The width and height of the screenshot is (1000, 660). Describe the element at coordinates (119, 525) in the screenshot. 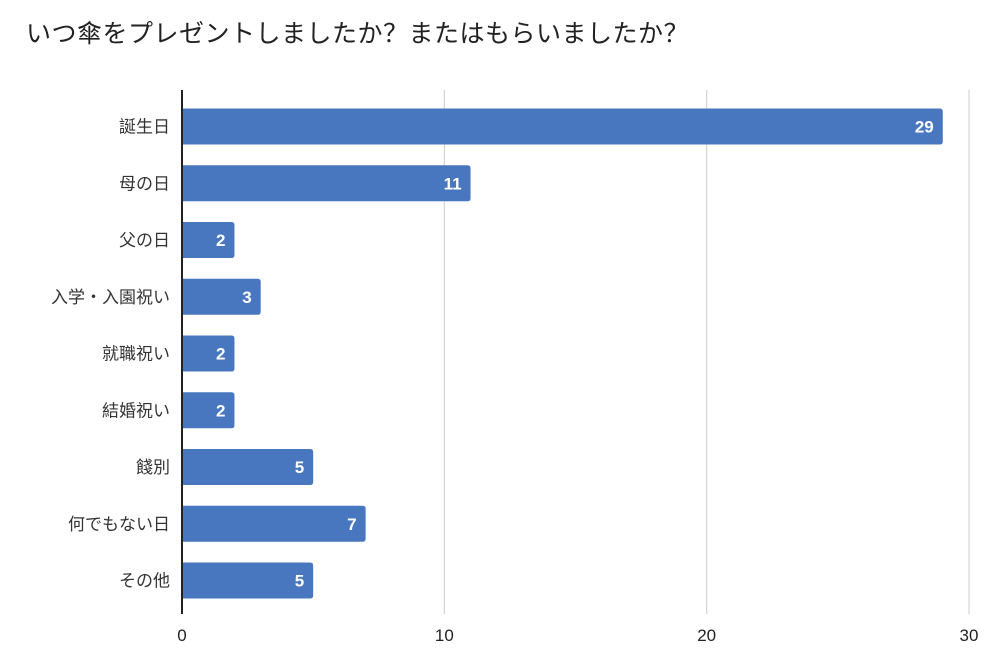

I see `category-label: 何でもない日` at that location.